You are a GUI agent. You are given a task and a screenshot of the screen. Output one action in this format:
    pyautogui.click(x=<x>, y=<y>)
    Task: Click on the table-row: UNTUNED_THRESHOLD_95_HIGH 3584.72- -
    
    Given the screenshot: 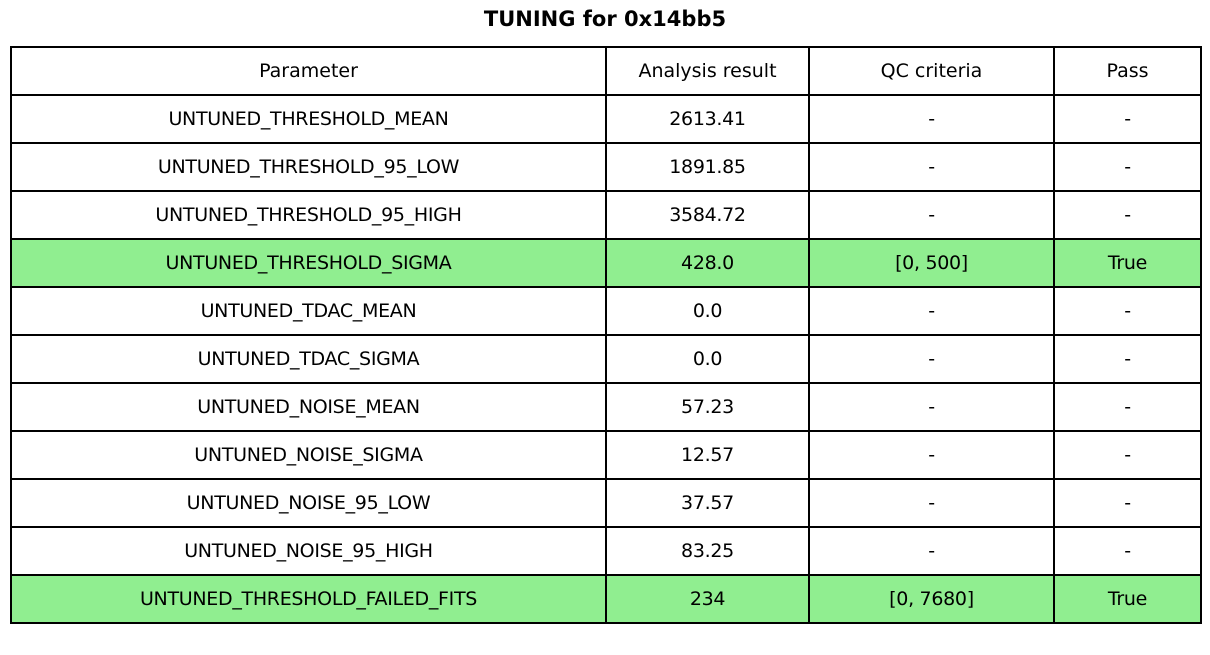 What is the action you would take?
    pyautogui.click(x=606, y=215)
    